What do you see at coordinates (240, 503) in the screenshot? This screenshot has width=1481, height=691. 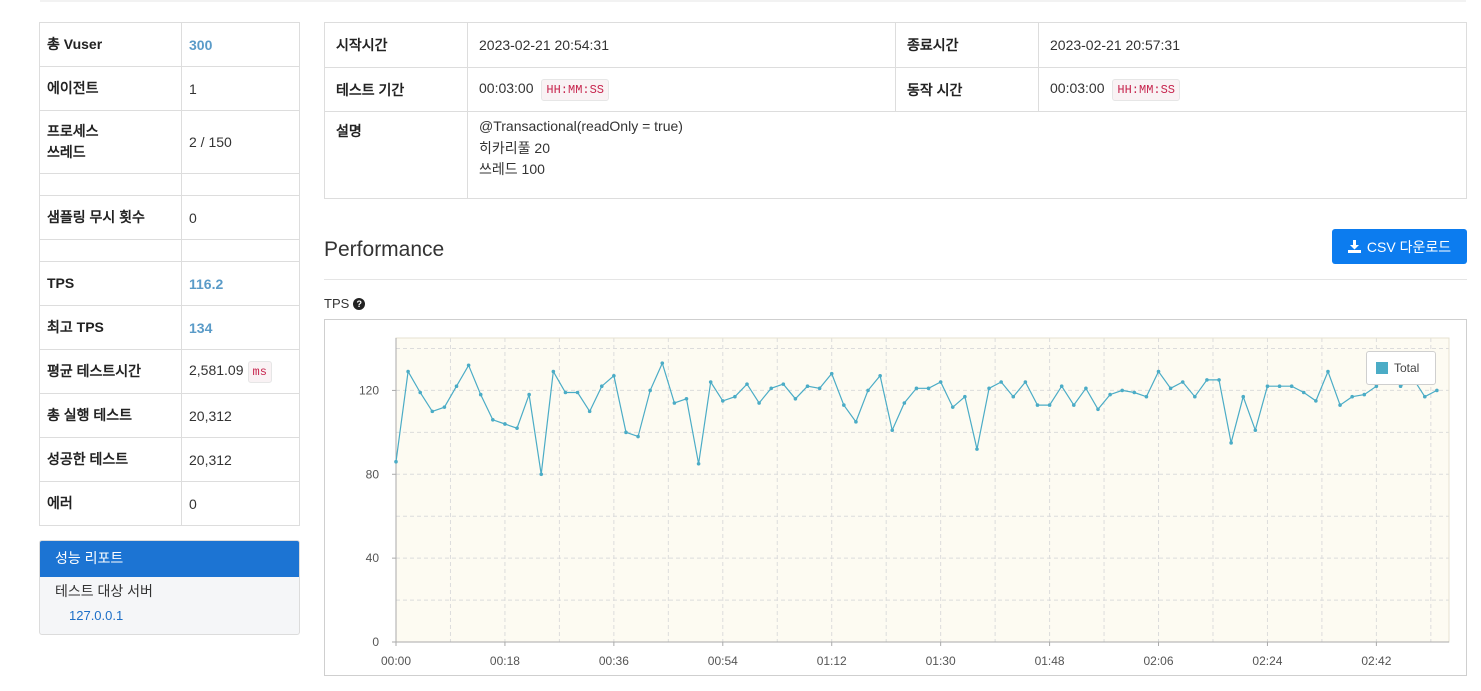 I see `summary-value: 0` at bounding box center [240, 503].